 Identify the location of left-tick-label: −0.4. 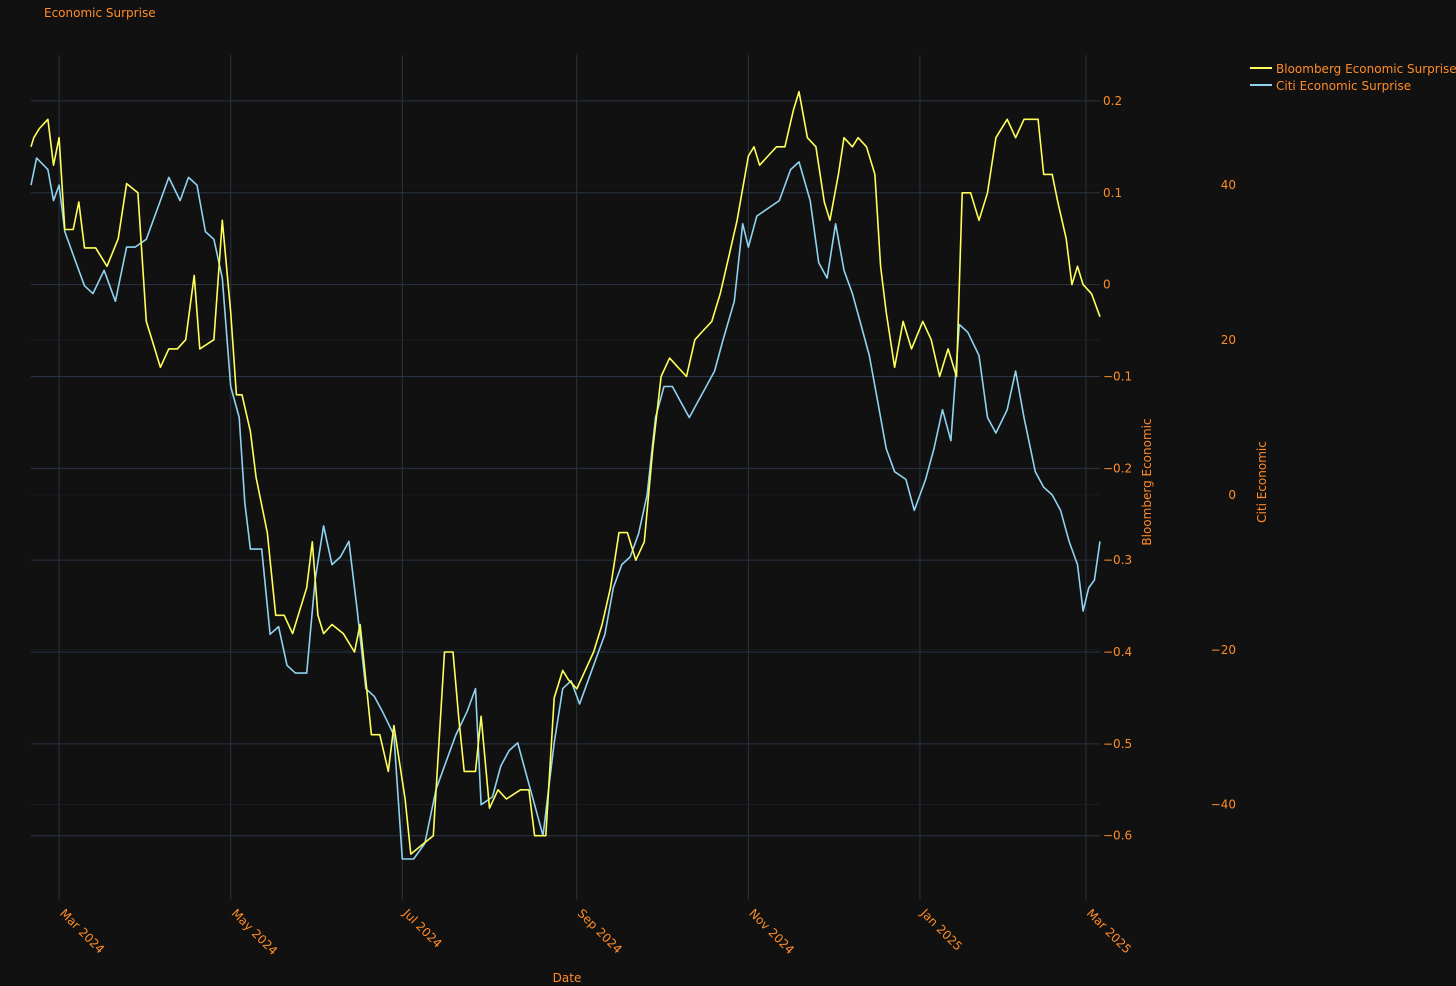
(1117, 652).